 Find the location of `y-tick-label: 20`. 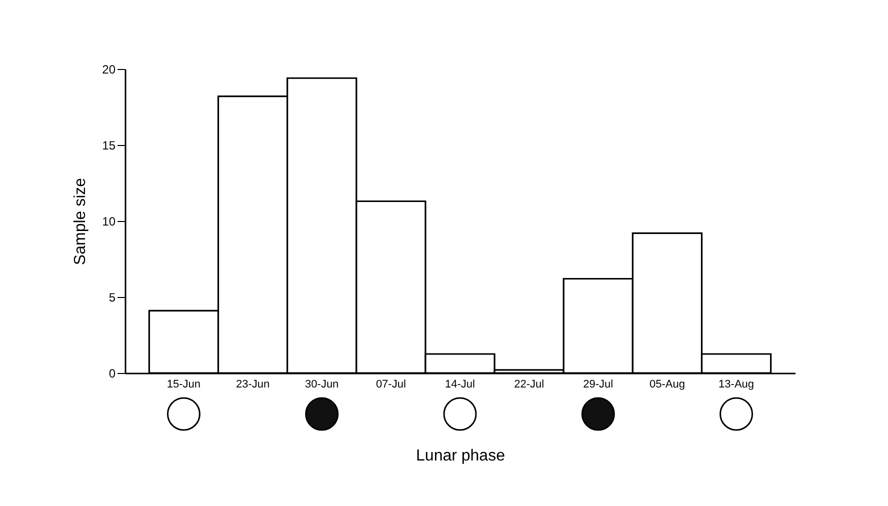

y-tick-label: 20 is located at coordinates (109, 69).